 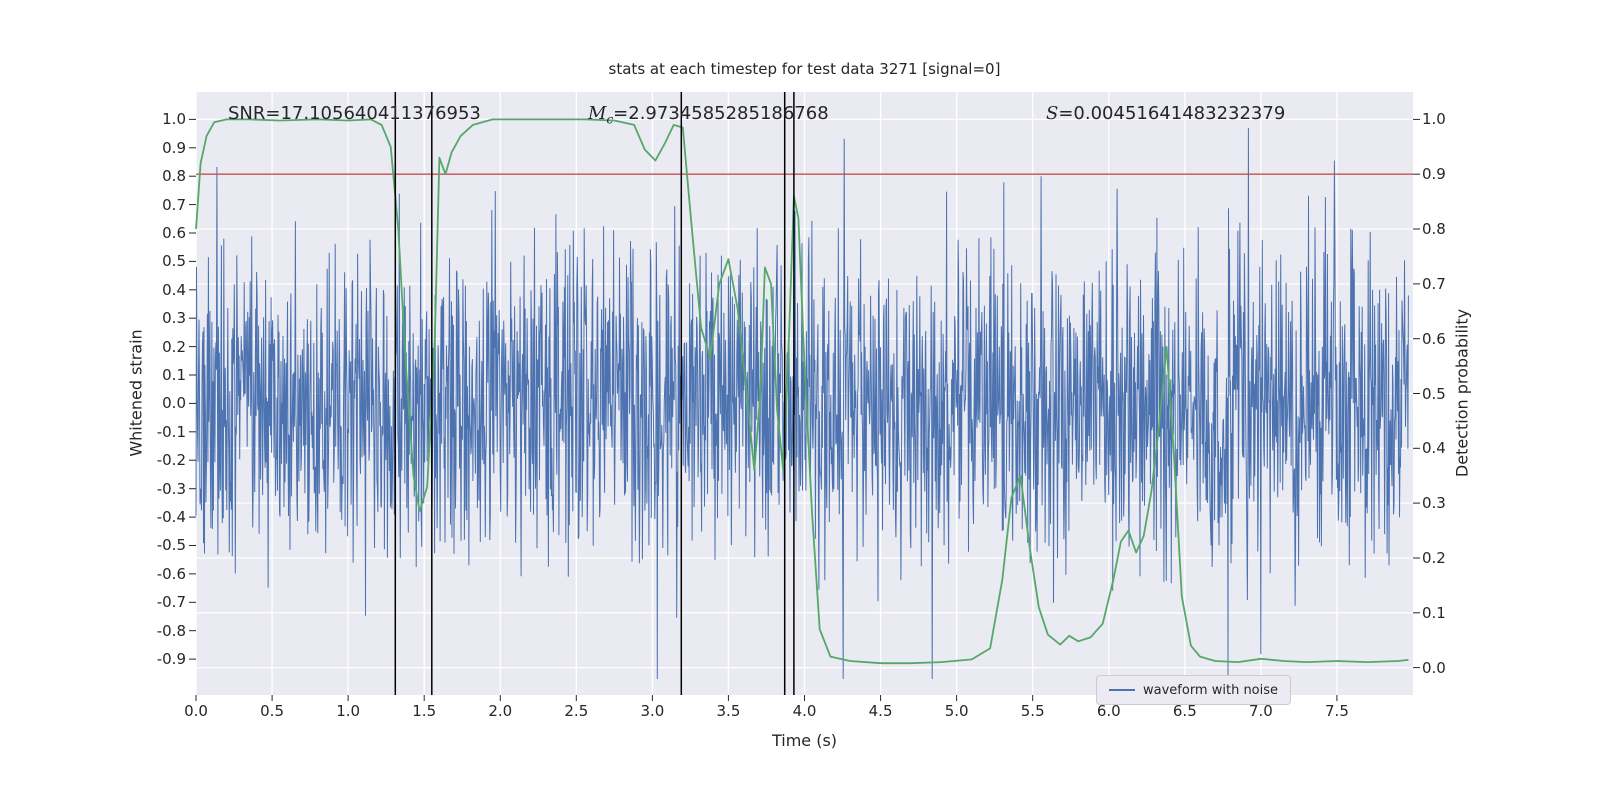 I want to click on x-tick-label: 3.5, so click(x=728, y=711).